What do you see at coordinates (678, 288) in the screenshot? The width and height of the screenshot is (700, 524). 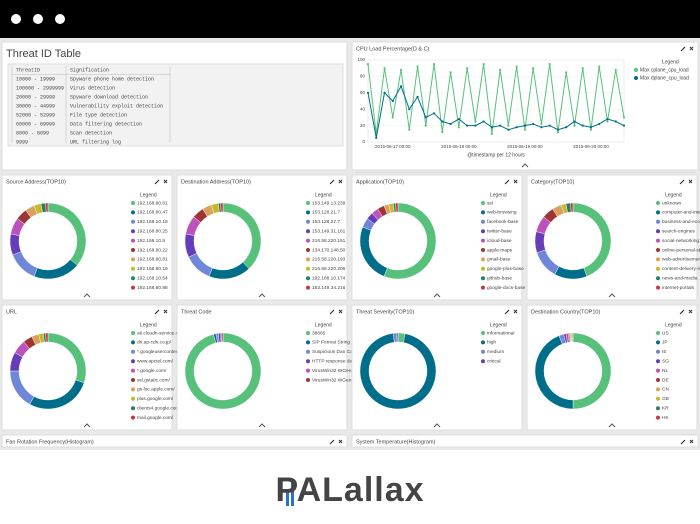 I see `legend-label: internet-portals` at bounding box center [678, 288].